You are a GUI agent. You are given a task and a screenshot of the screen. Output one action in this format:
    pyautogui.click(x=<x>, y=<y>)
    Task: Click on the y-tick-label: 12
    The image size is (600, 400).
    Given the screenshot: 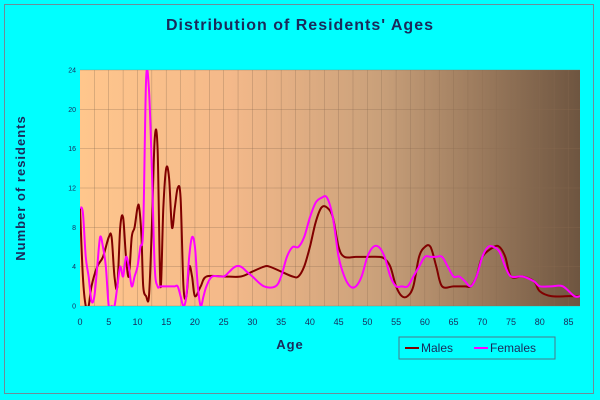 What is the action you would take?
    pyautogui.click(x=72, y=189)
    